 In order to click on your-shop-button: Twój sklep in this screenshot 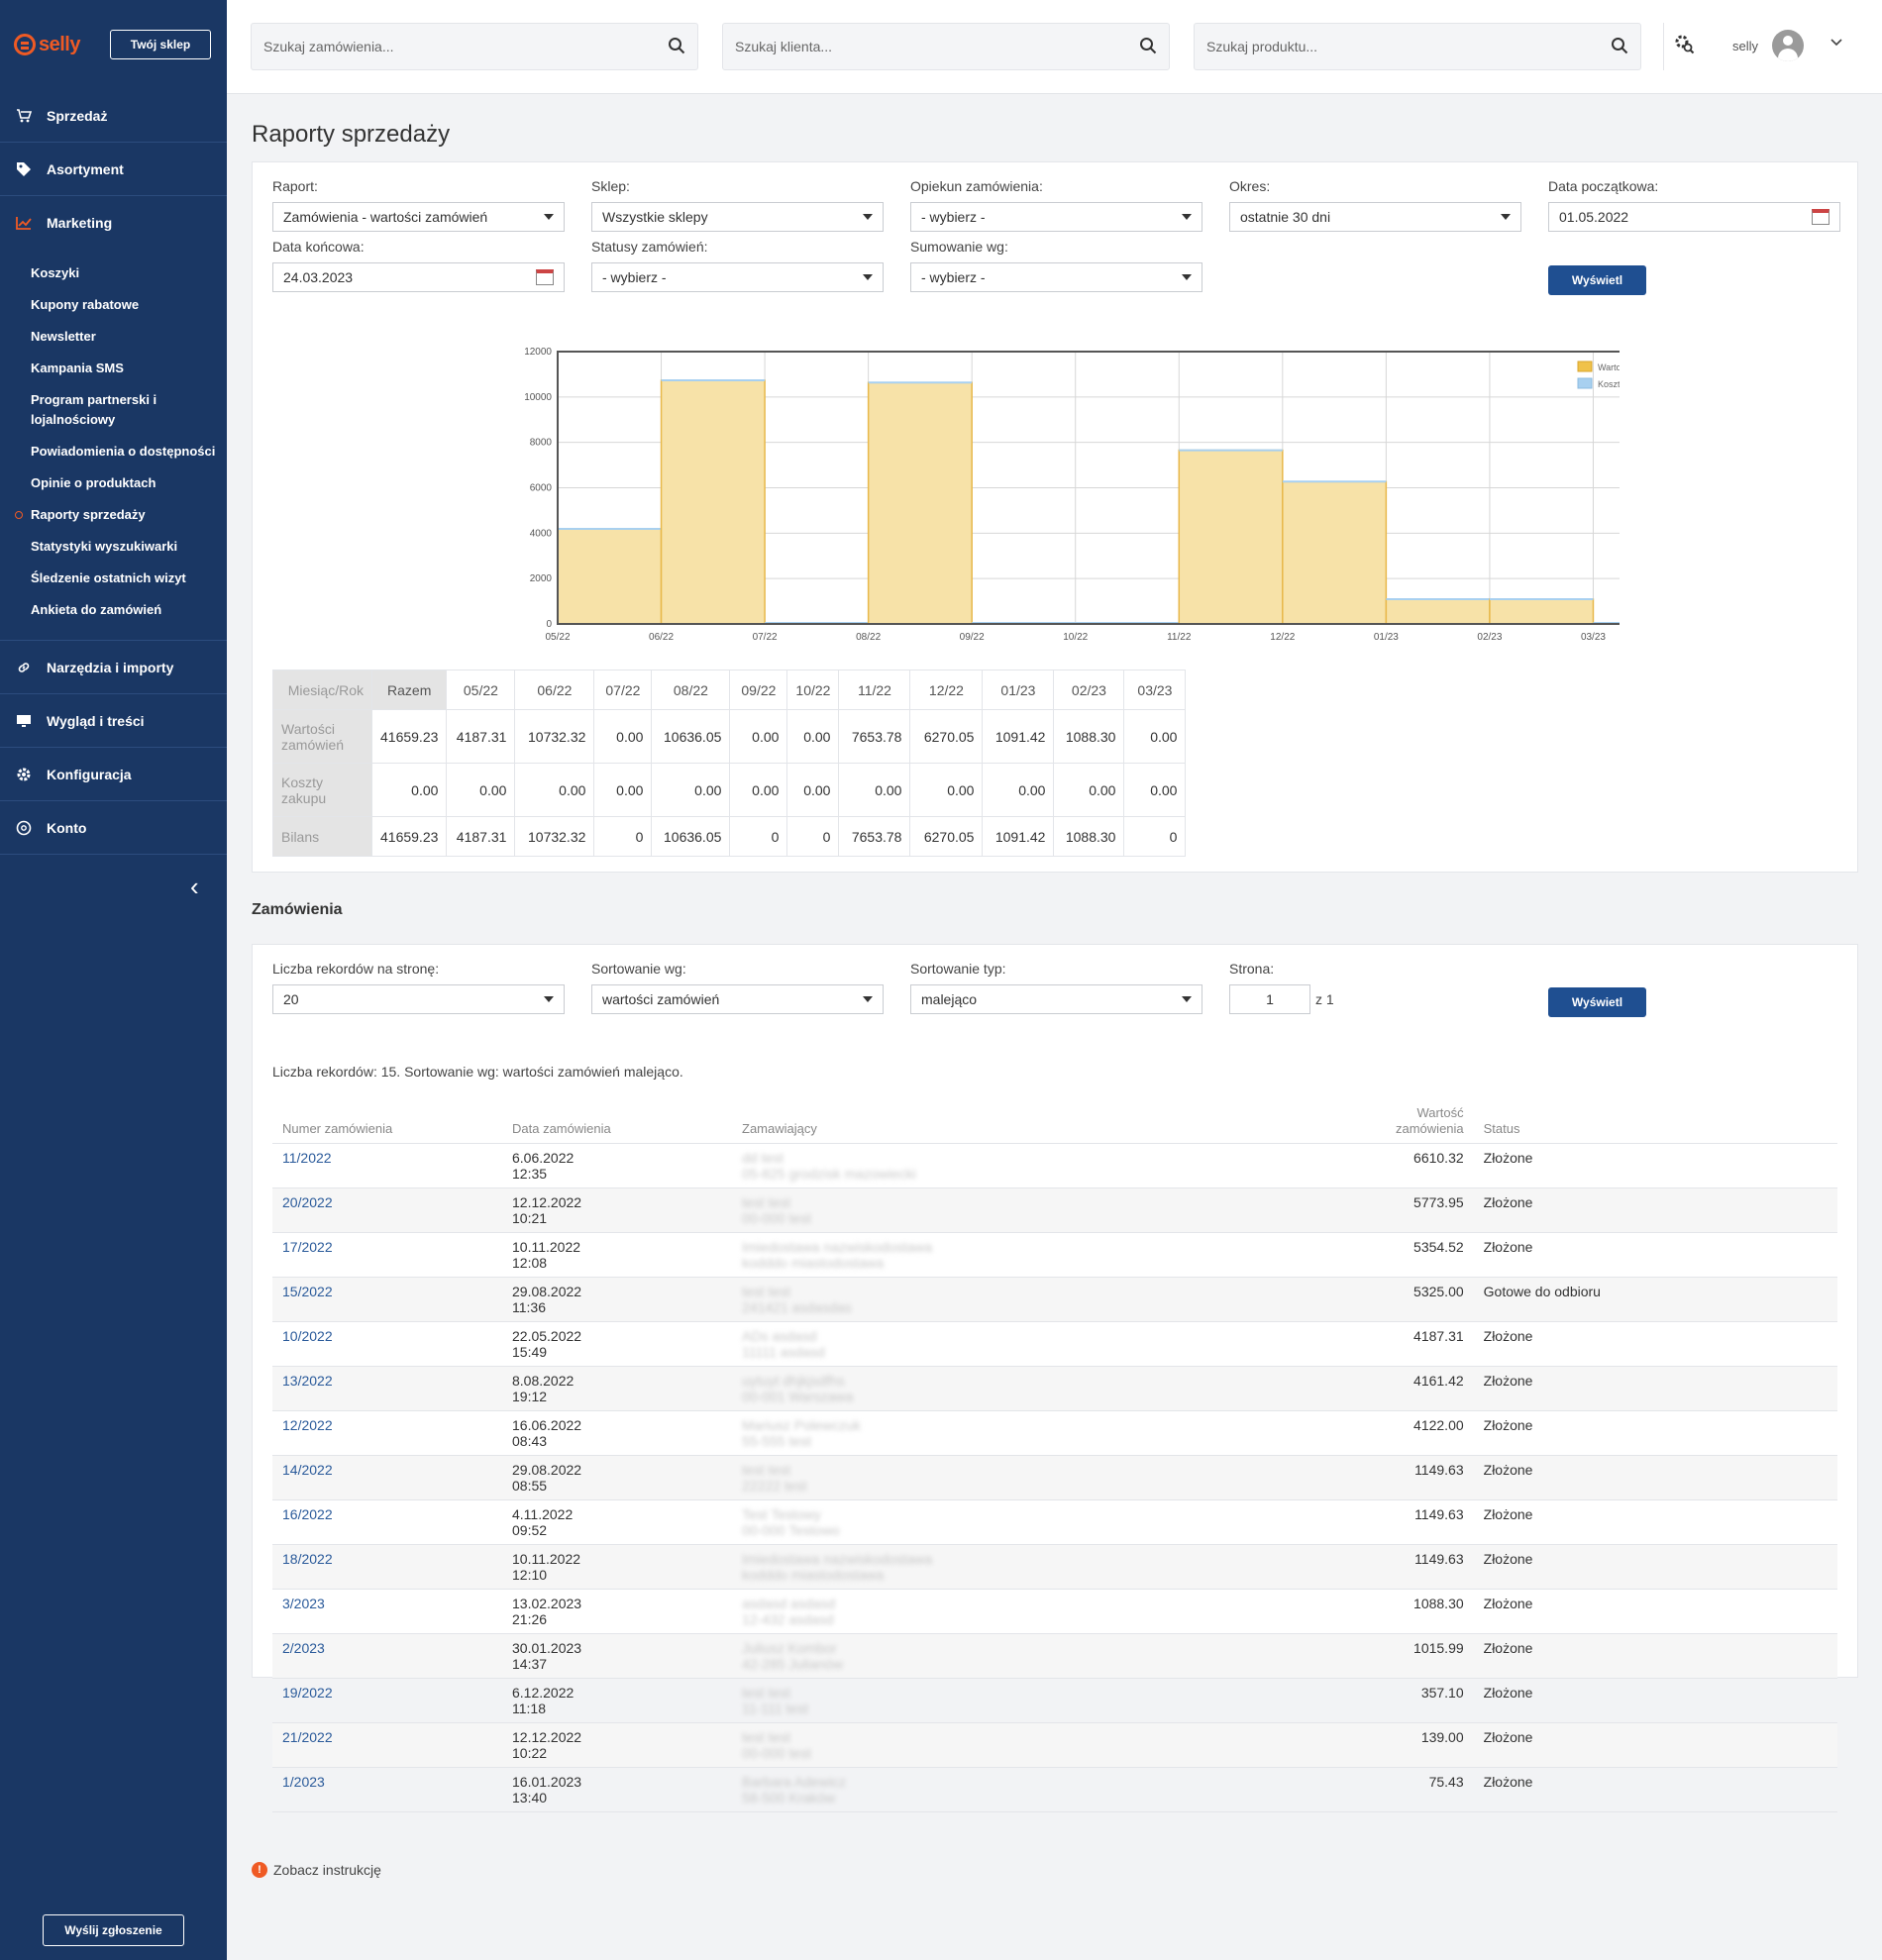, I will do `click(160, 44)`.